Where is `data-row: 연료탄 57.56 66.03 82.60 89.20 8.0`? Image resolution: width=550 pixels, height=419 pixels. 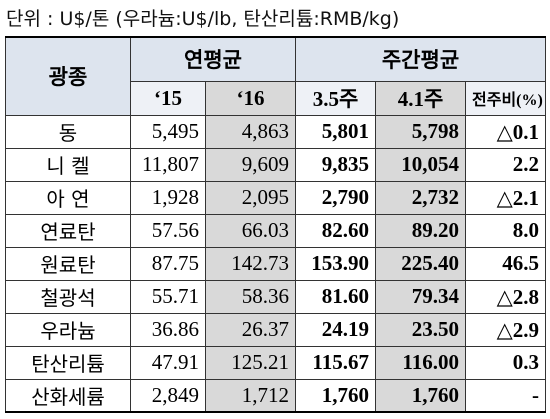
data-row: 연료탄 57.56 66.03 82.60 89.20 8.0 is located at coordinates (275, 230).